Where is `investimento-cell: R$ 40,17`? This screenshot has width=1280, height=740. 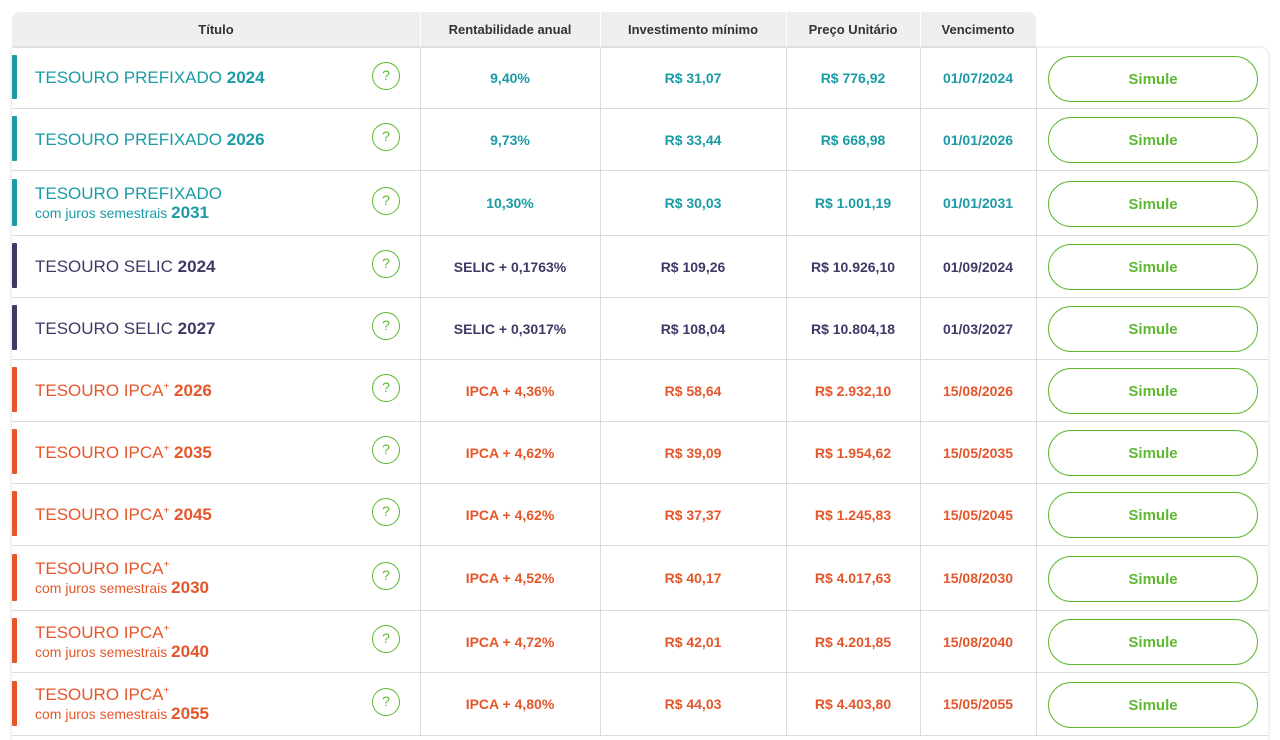 investimento-cell: R$ 40,17 is located at coordinates (693, 578).